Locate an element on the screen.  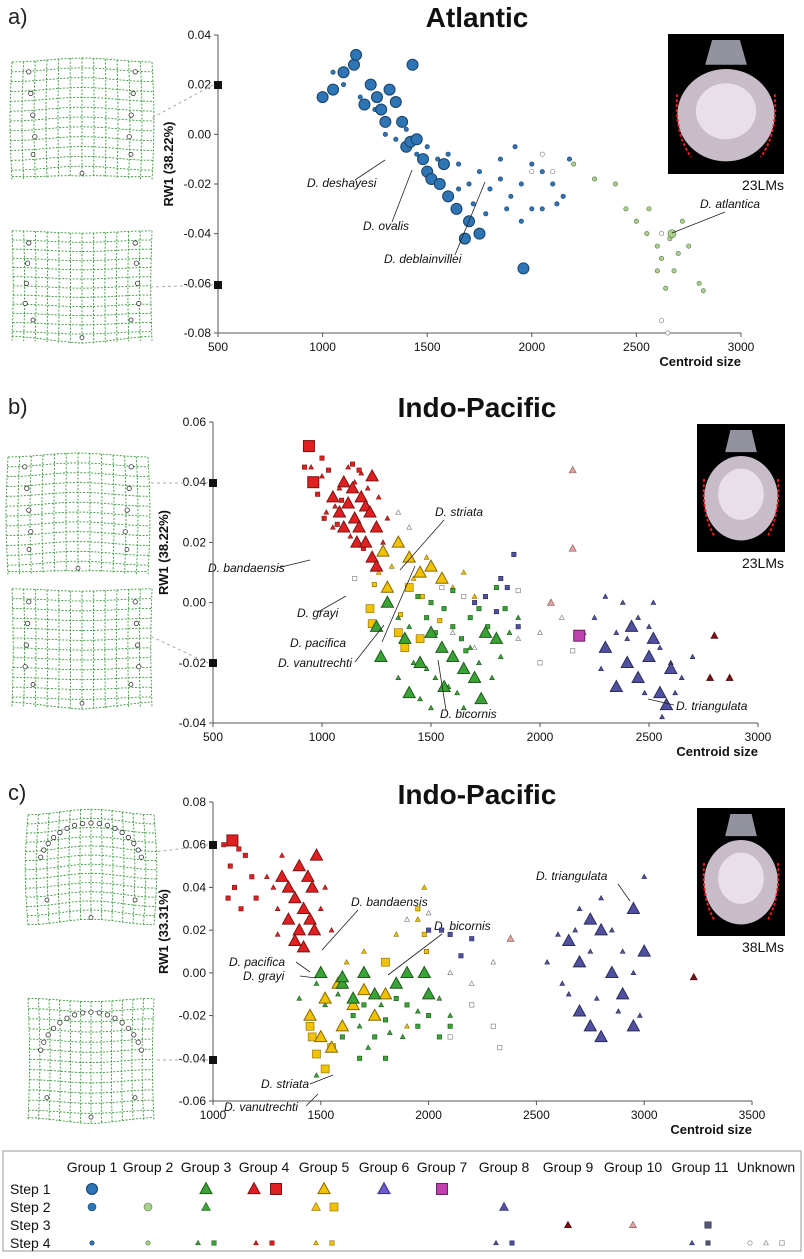
x-tick-label: 3500 is located at coordinates (752, 1115).